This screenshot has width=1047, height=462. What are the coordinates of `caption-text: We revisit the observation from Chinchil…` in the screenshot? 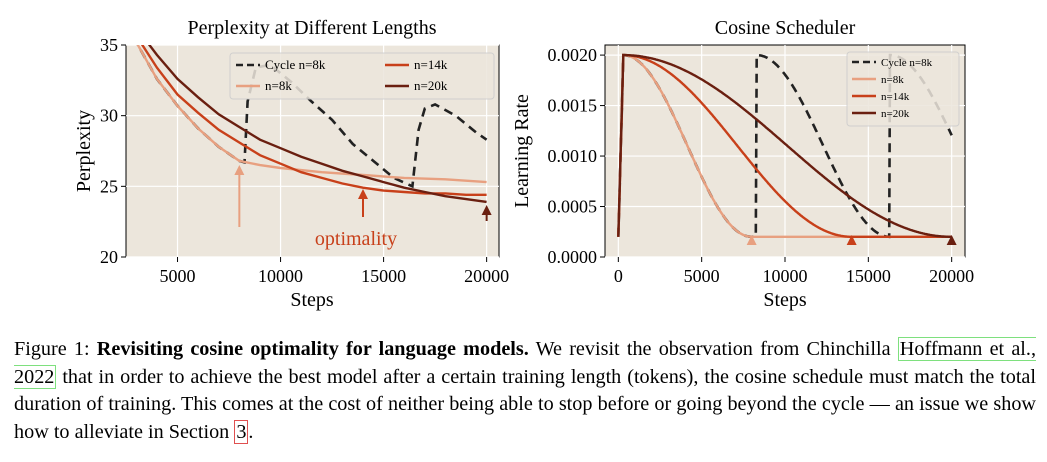 It's located at (713, 349).